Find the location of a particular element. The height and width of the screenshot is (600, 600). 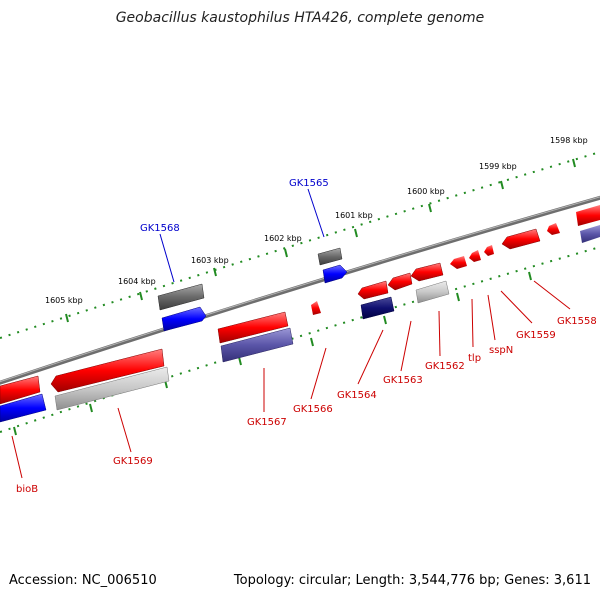

gene-label-tlp: tlp is located at coordinates (474, 358).